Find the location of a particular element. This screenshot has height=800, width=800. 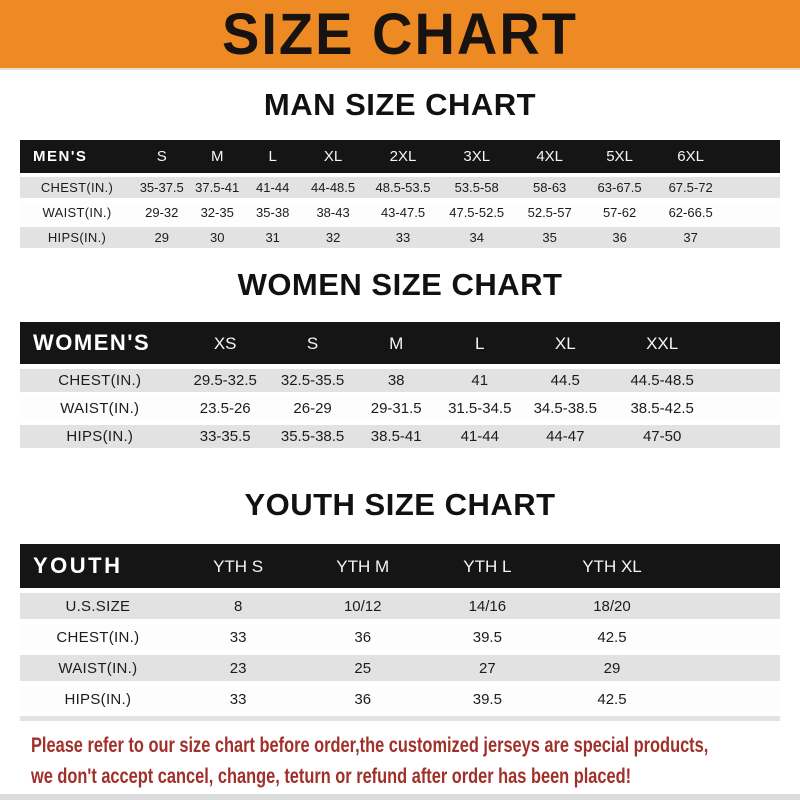

size-value: 37.5-41 is located at coordinates (217, 187).